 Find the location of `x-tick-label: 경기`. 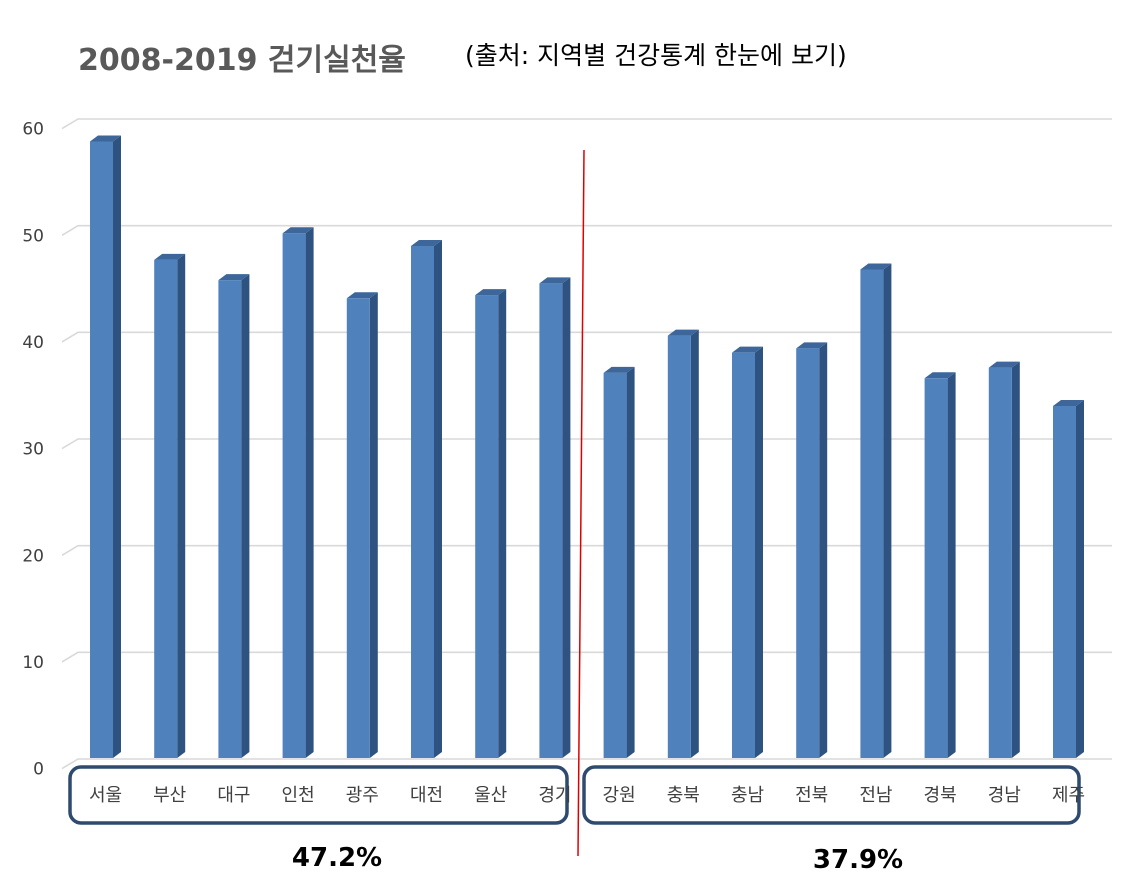

x-tick-label: 경기 is located at coordinates (554, 795).